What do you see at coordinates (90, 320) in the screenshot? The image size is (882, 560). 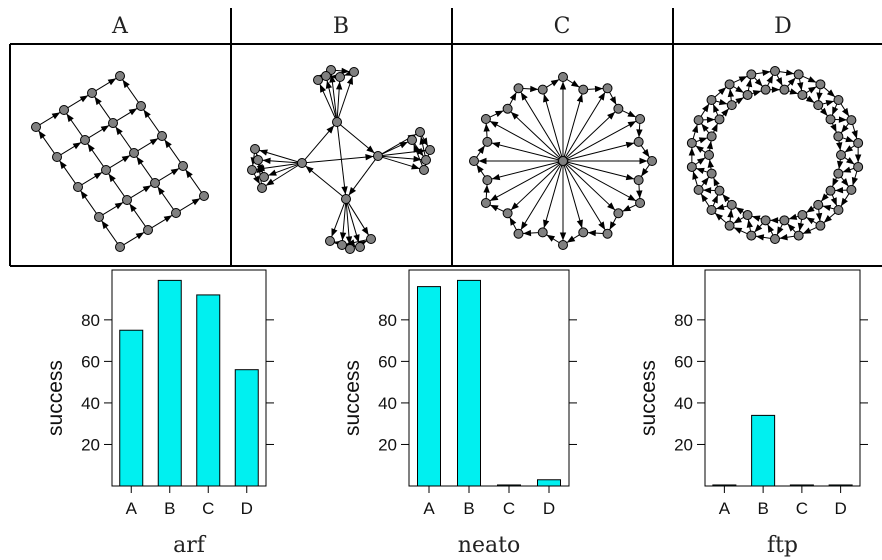 I see `y-tick-label: 80` at bounding box center [90, 320].